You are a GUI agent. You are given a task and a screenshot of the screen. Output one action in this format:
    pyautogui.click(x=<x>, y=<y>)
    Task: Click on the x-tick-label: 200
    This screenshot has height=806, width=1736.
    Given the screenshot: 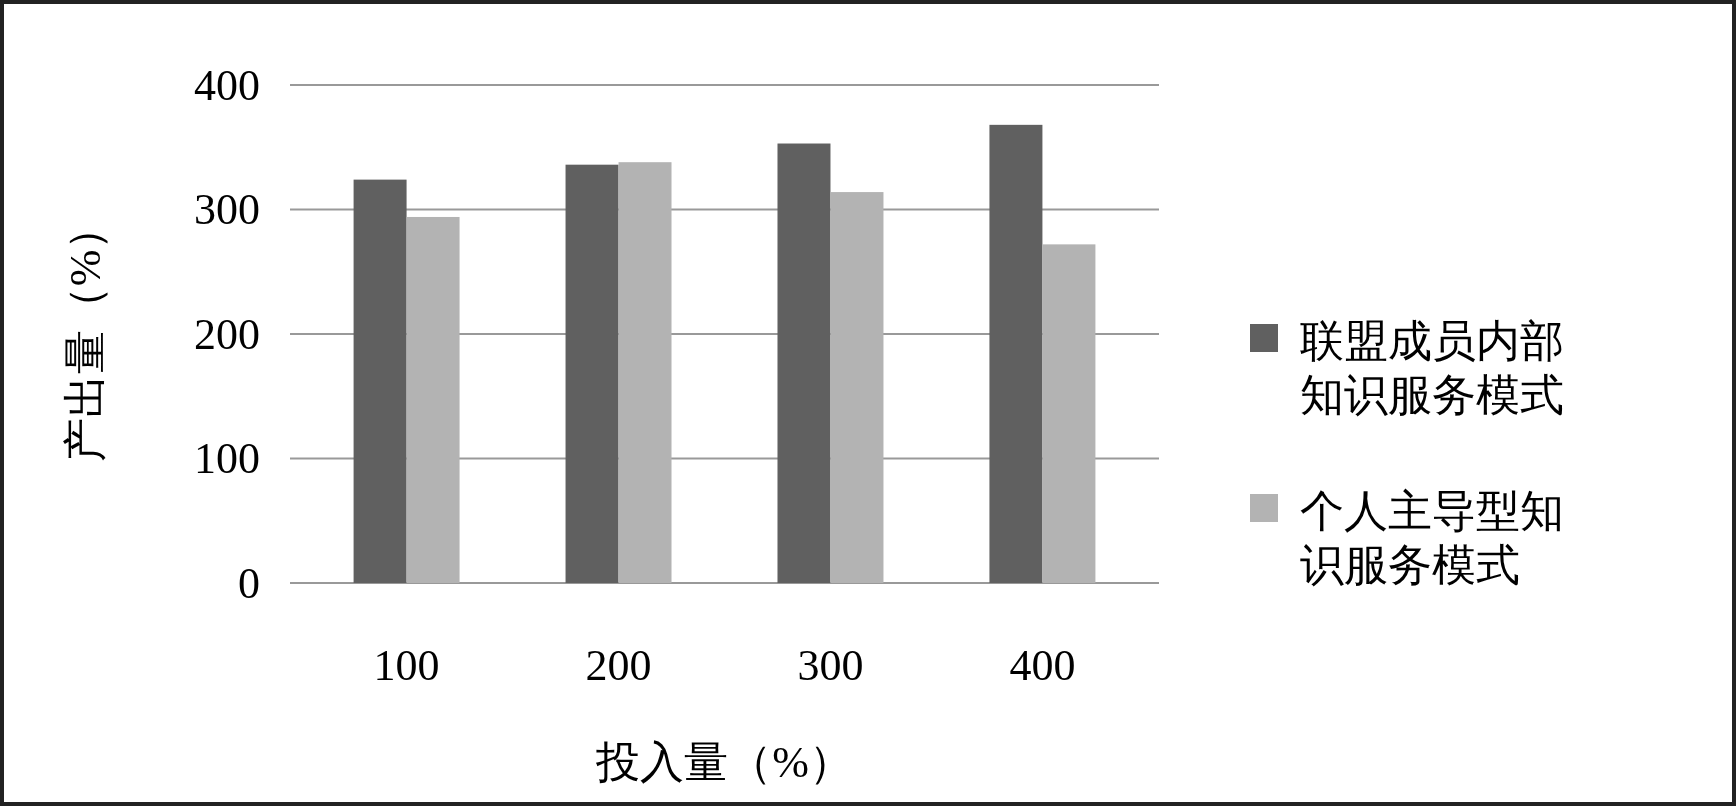 What is the action you would take?
    pyautogui.click(x=618, y=665)
    